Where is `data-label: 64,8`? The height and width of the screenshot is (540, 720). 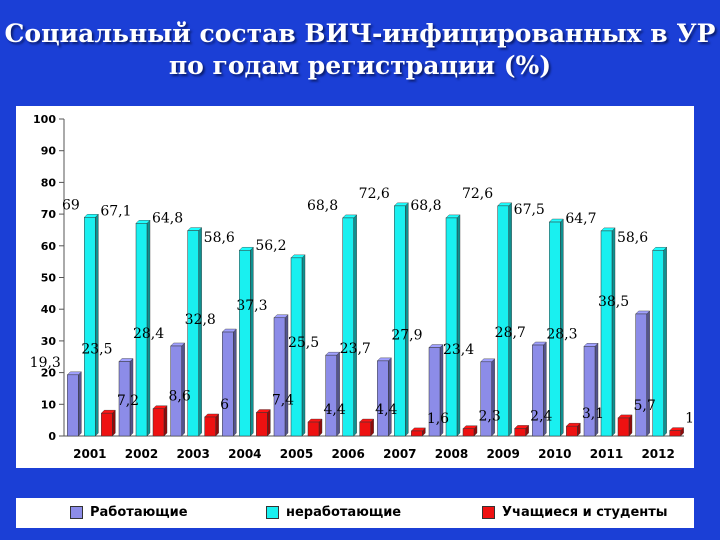 data-label: 64,8 is located at coordinates (167, 219).